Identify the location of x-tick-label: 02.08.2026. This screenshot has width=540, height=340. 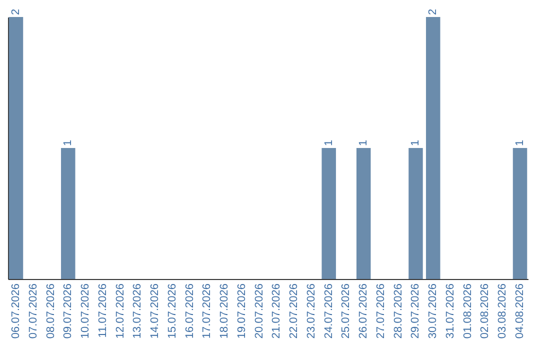
(485, 311).